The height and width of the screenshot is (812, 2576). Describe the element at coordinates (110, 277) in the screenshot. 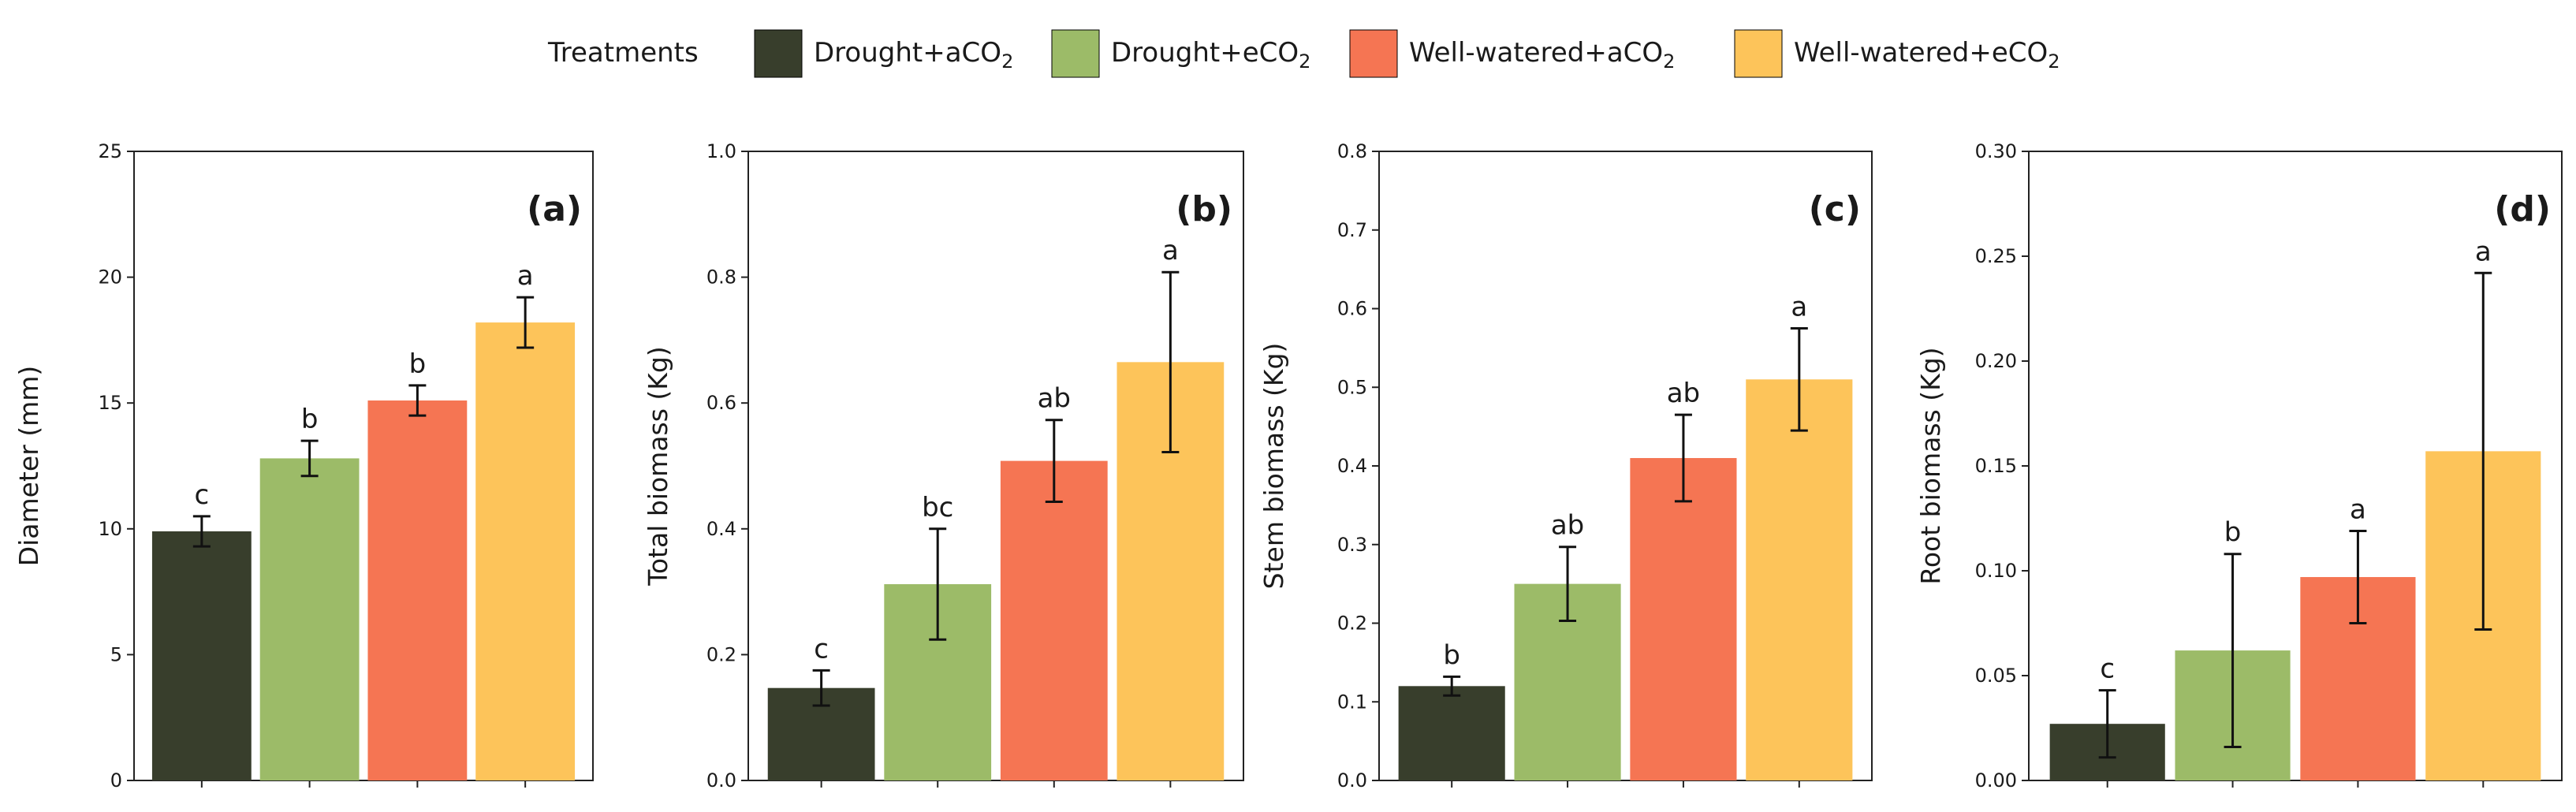

I see `y-tick-label: 20` at that location.